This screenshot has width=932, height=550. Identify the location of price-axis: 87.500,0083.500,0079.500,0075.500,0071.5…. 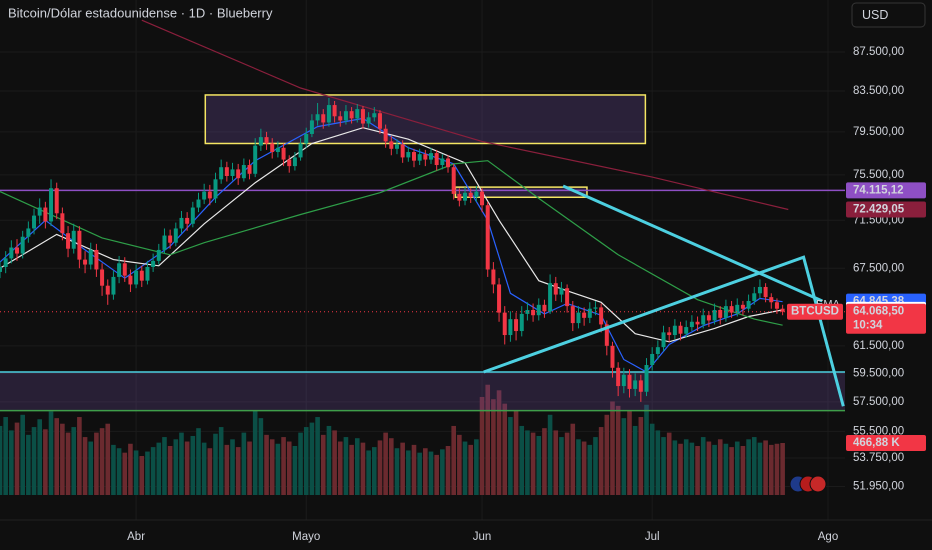
(886, 269).